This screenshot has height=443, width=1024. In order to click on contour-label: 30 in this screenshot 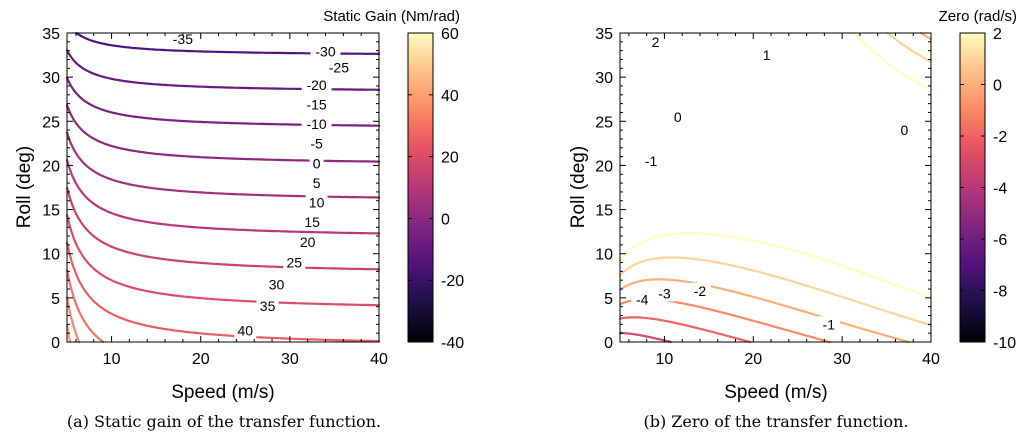, I will do `click(277, 285)`.